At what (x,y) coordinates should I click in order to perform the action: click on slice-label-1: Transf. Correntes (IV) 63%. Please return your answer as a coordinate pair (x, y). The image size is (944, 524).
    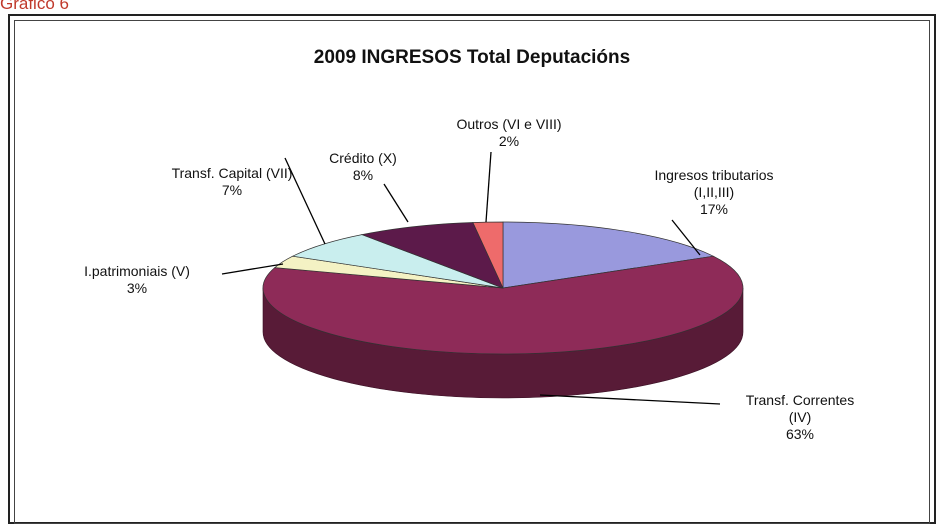
    Looking at the image, I should click on (800, 417).